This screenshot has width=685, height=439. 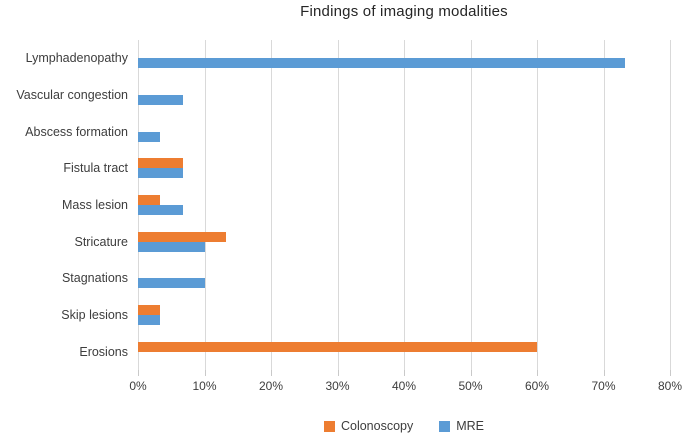 I want to click on legend-item-colonoscopy: Colonoscopy, so click(x=368, y=426).